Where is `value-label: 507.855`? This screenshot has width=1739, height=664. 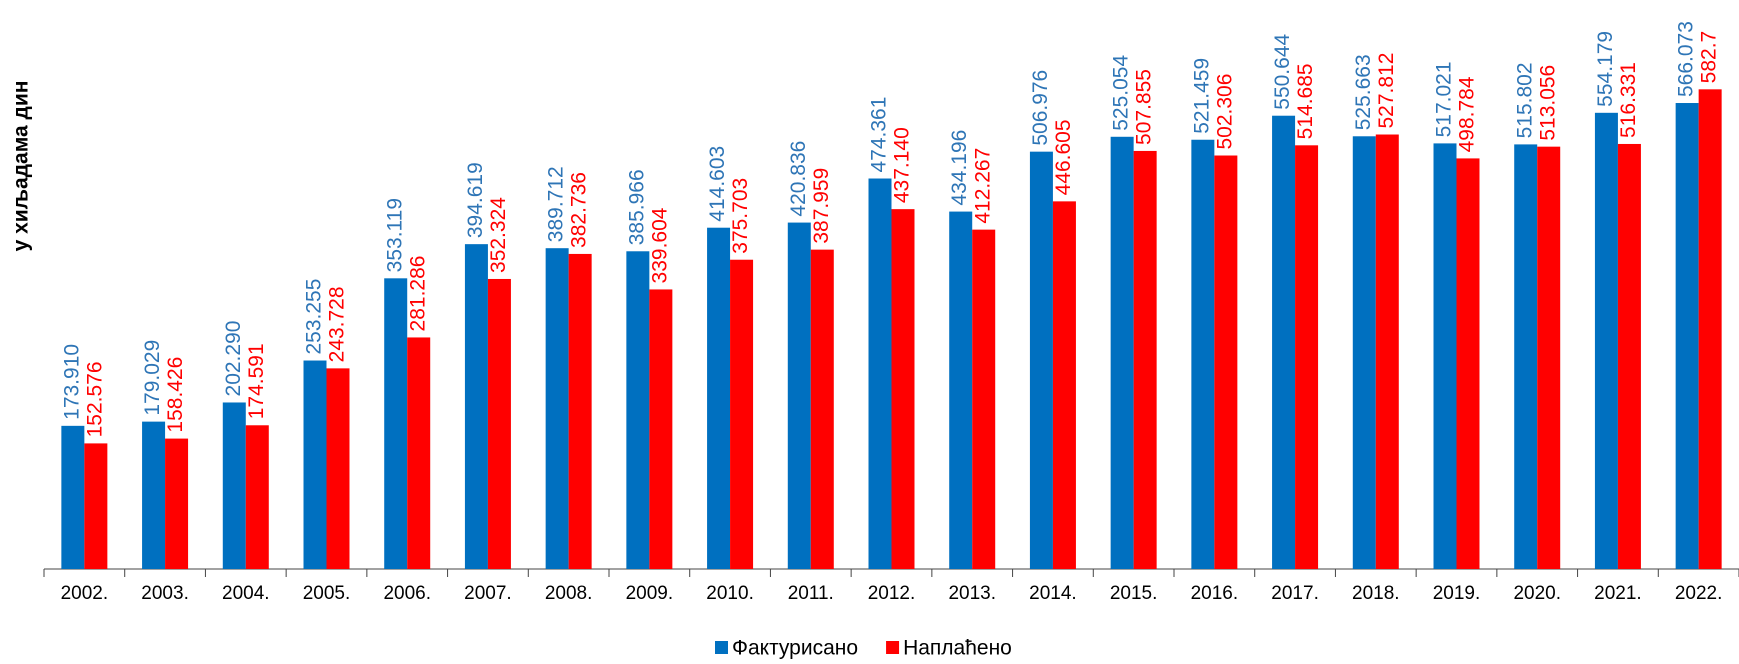 value-label: 507.855 is located at coordinates (1144, 107).